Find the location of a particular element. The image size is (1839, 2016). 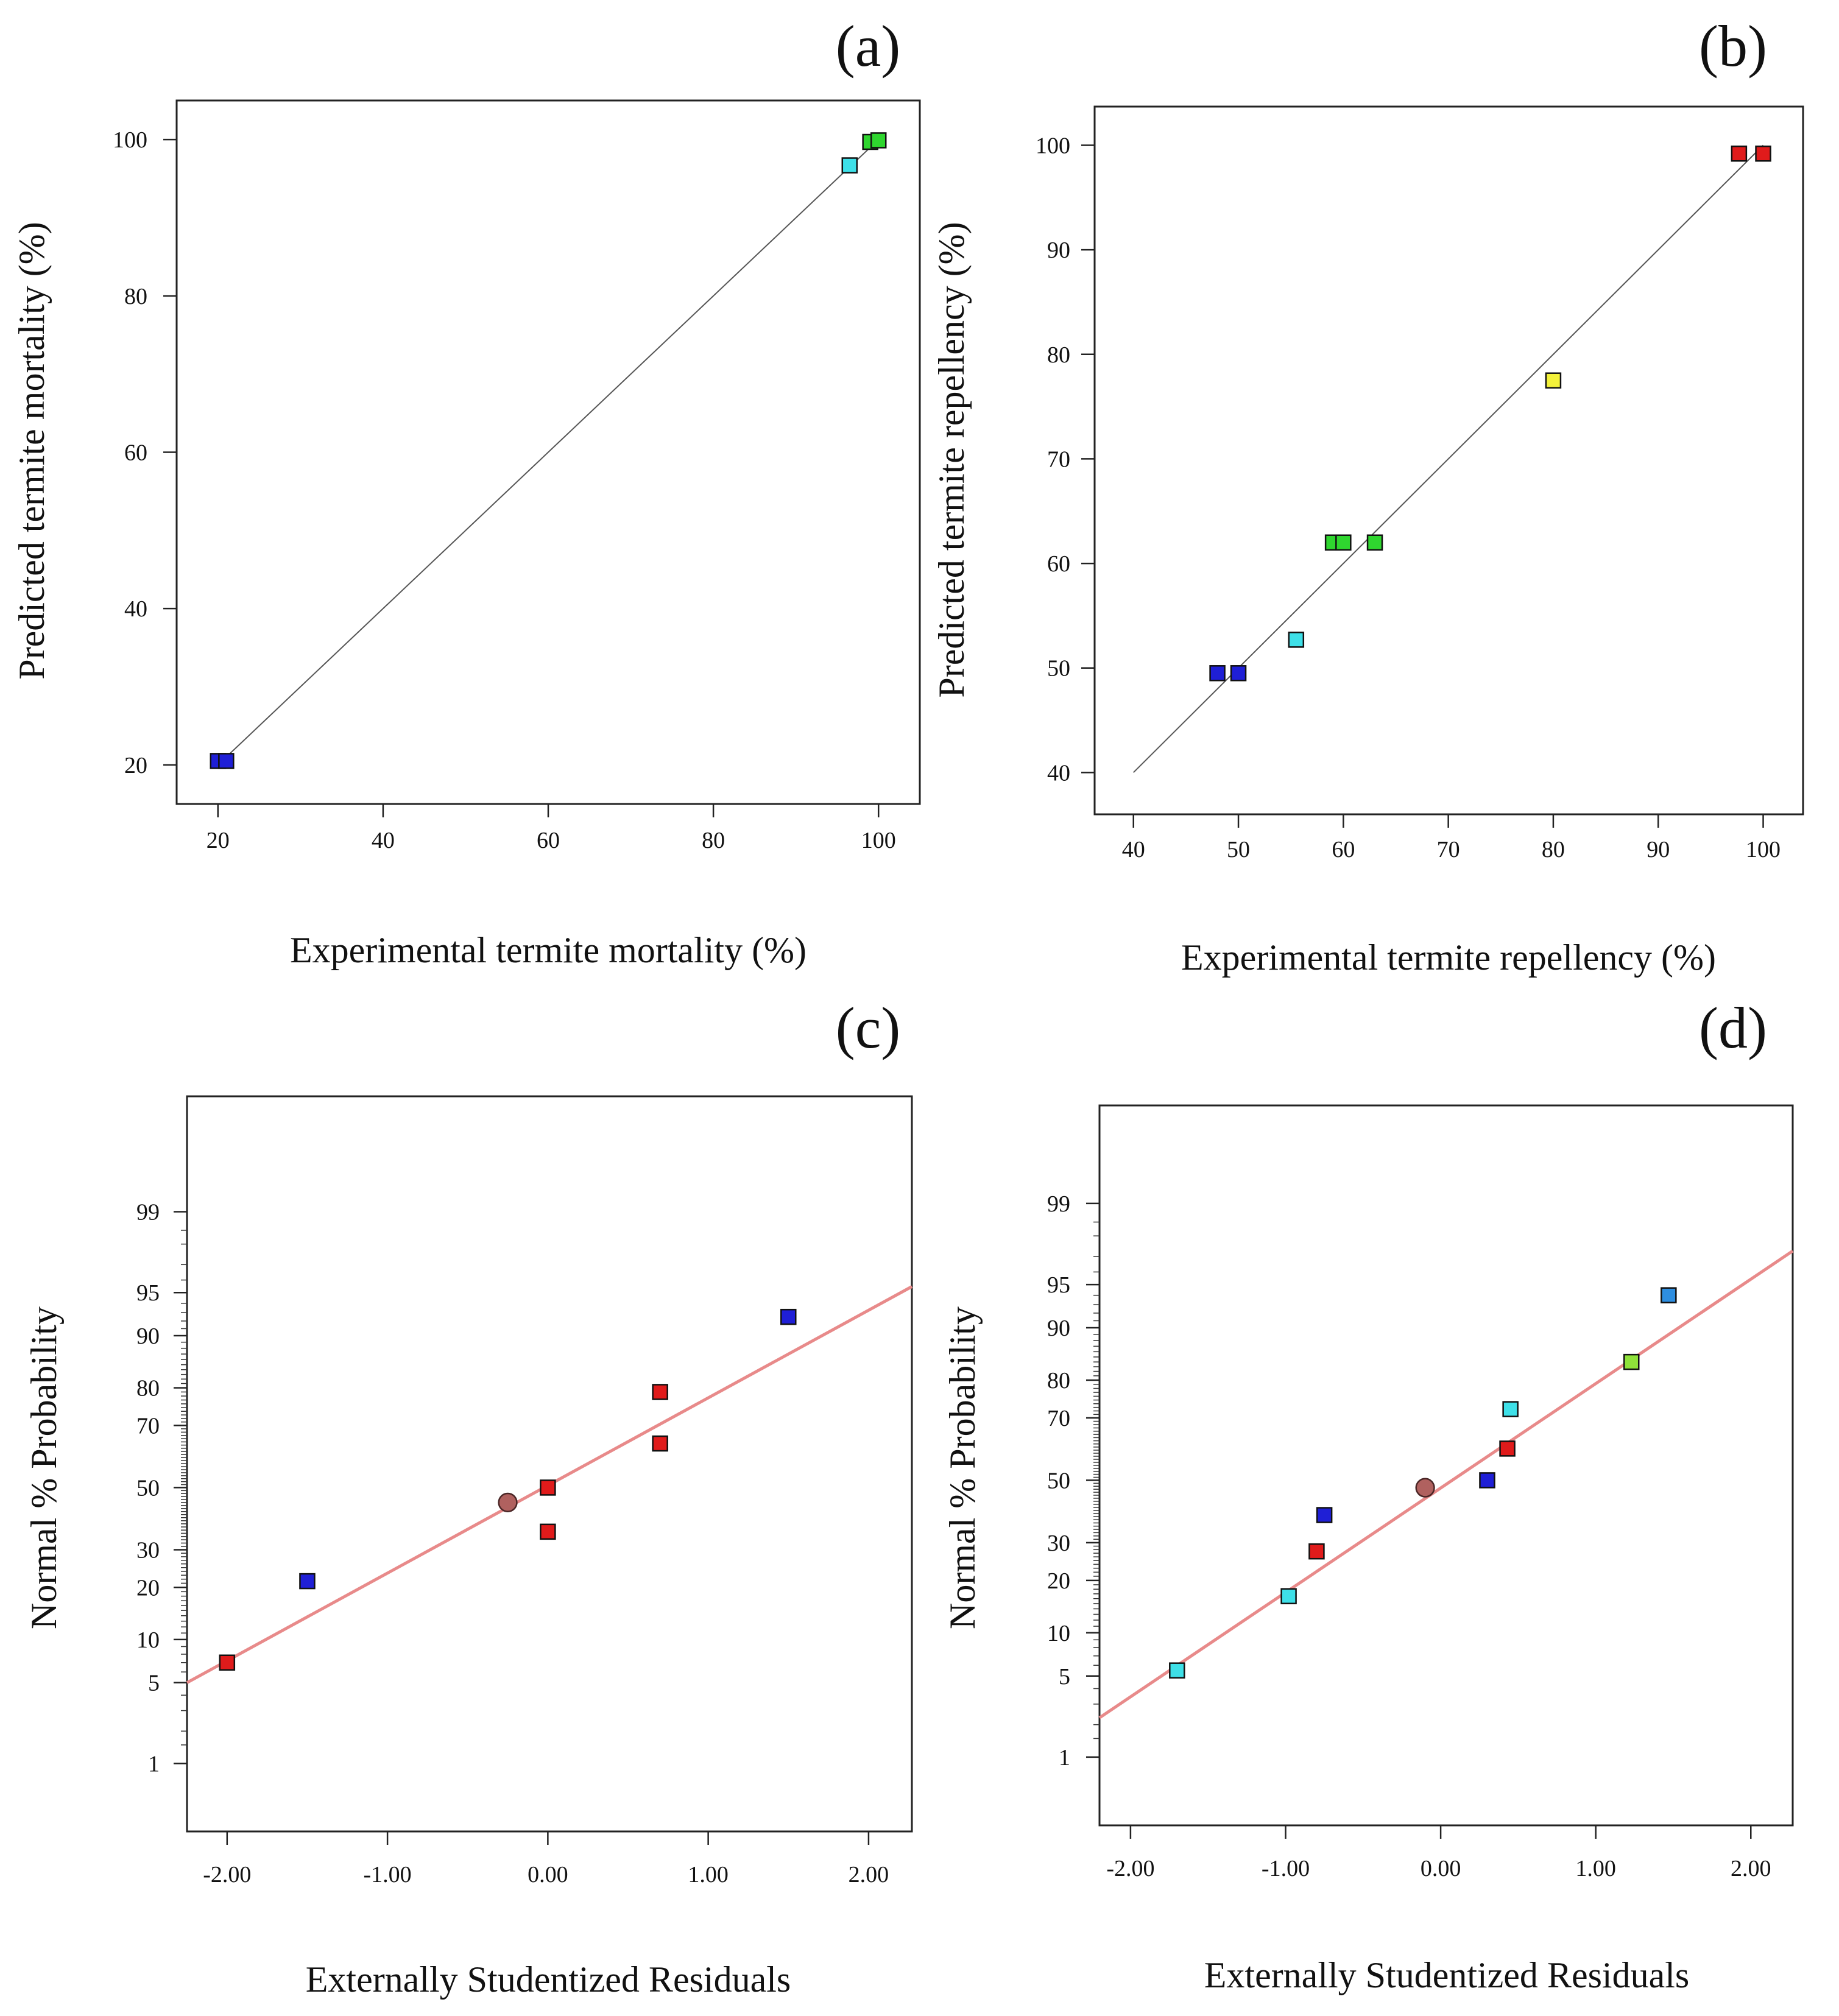

fit-line is located at coordinates (1446, 1484).